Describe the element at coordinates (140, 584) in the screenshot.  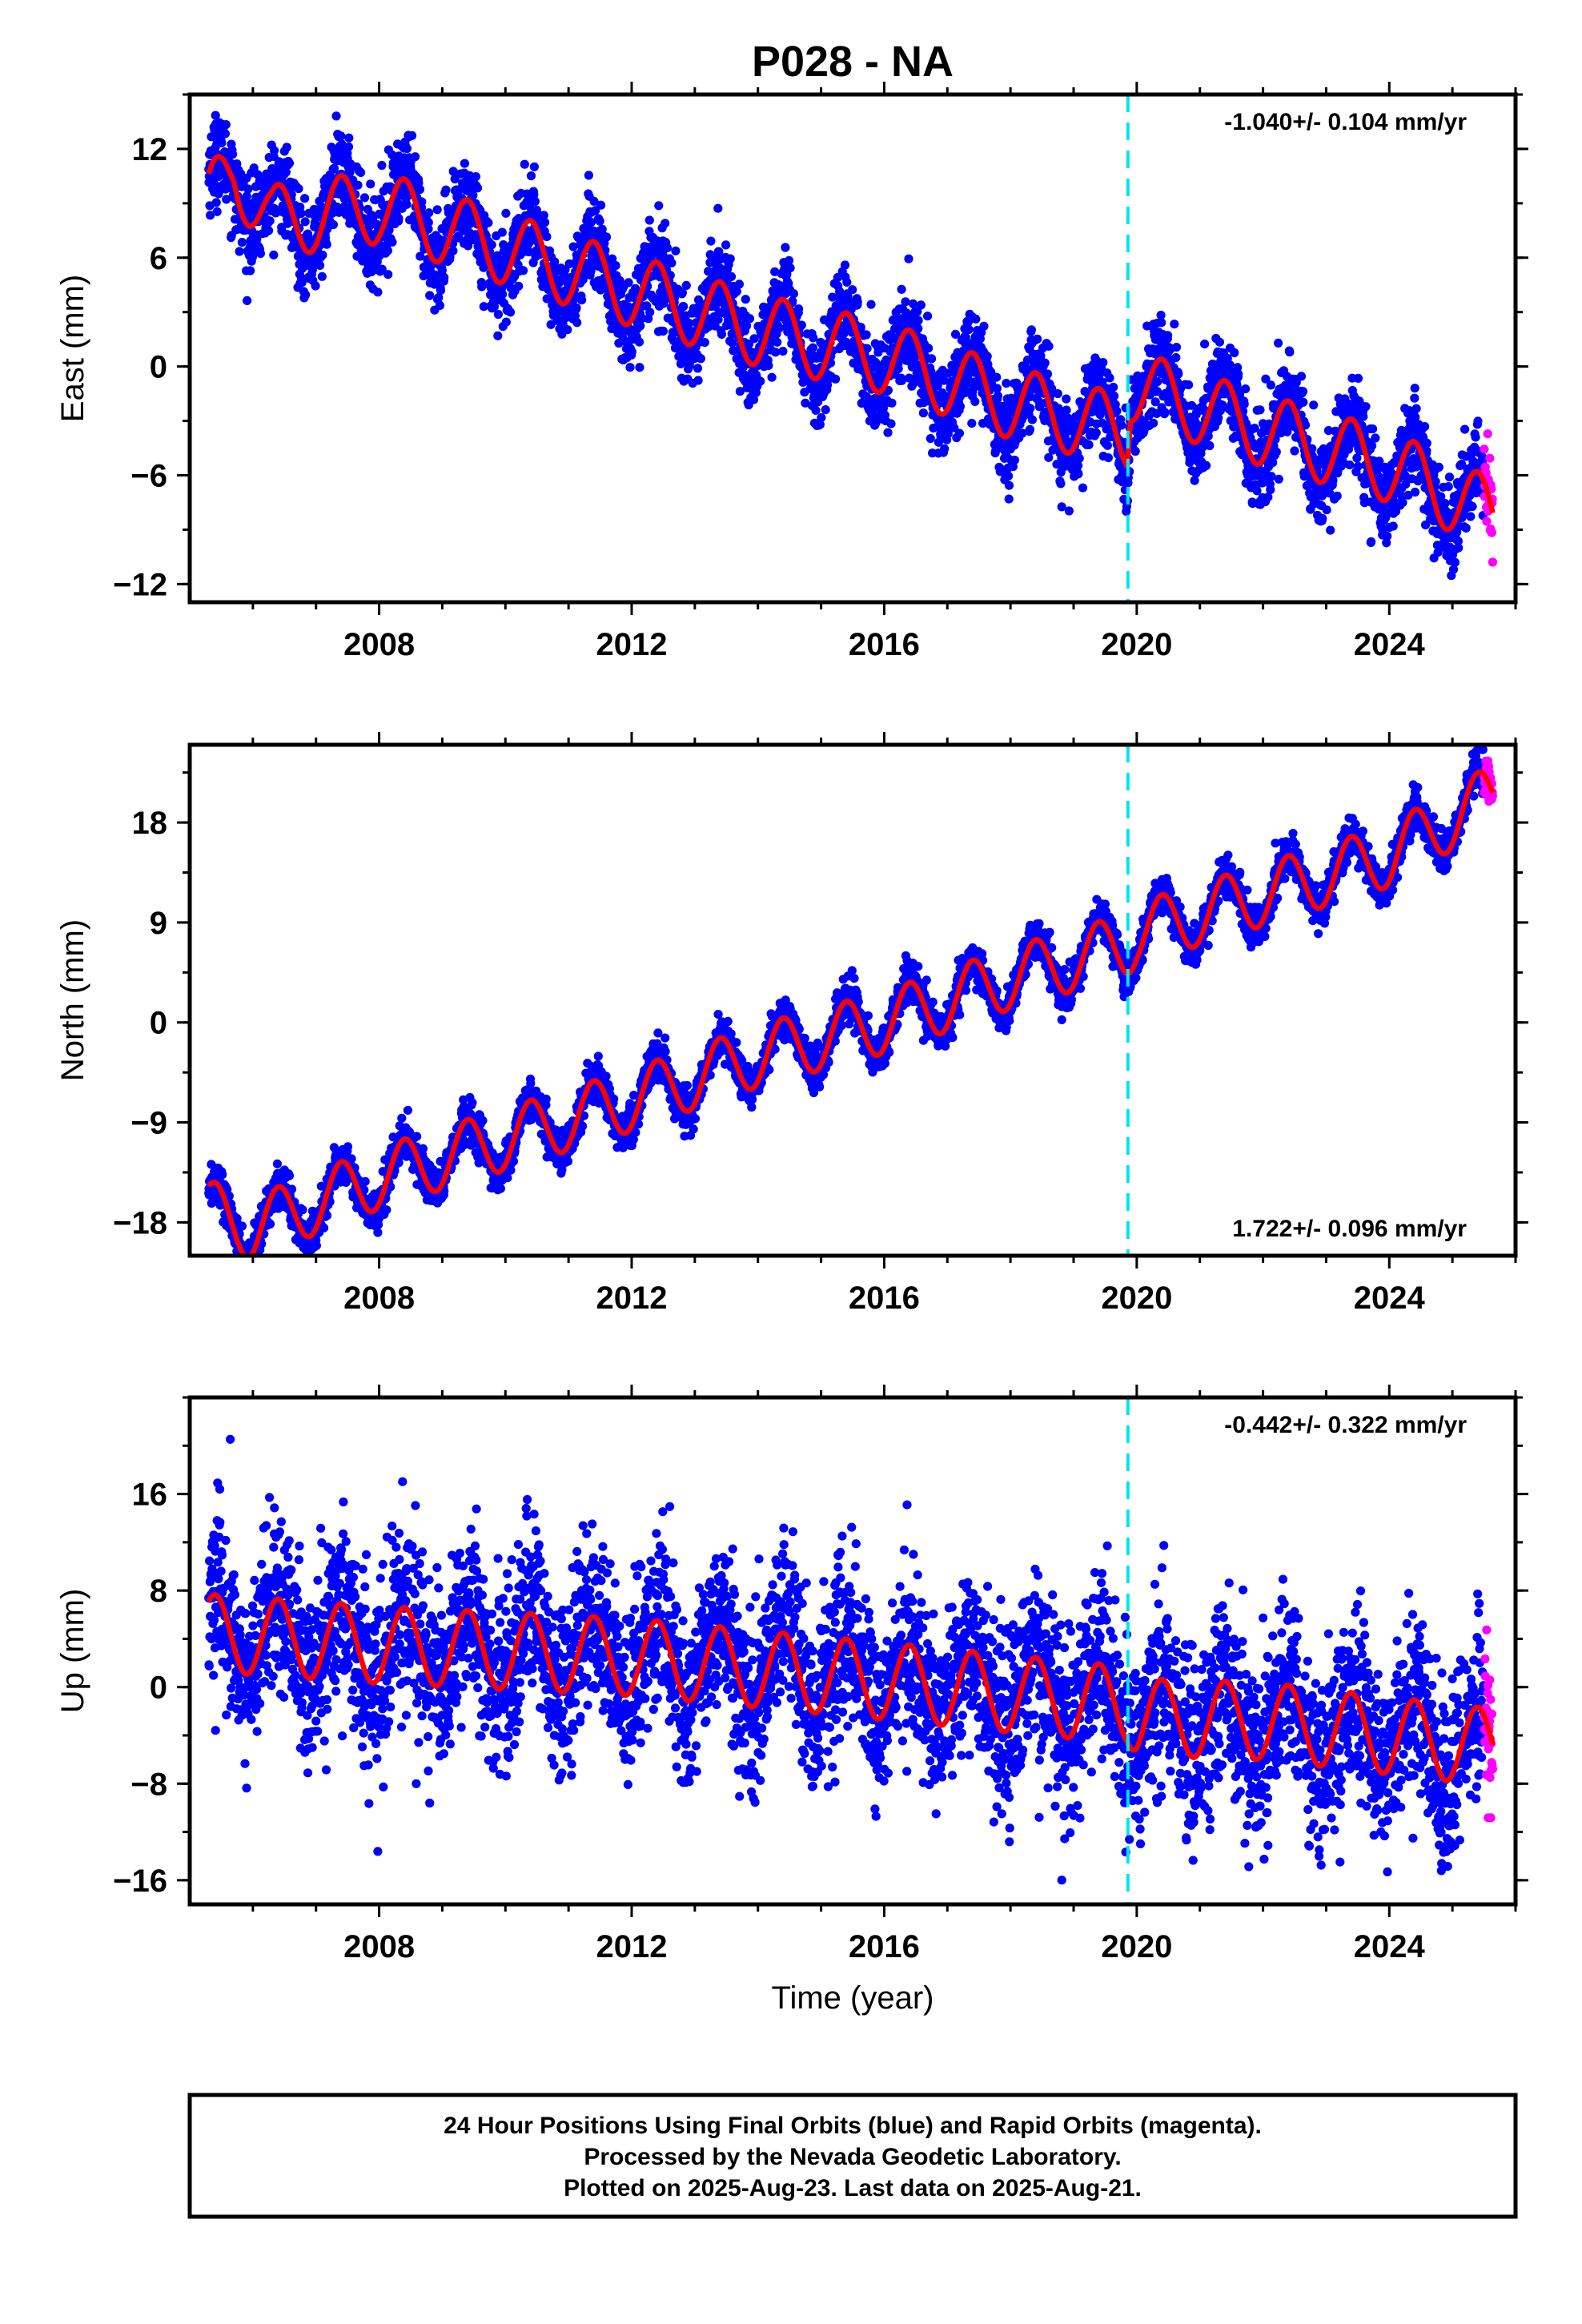
I see `east-y-tick-label: −12` at that location.